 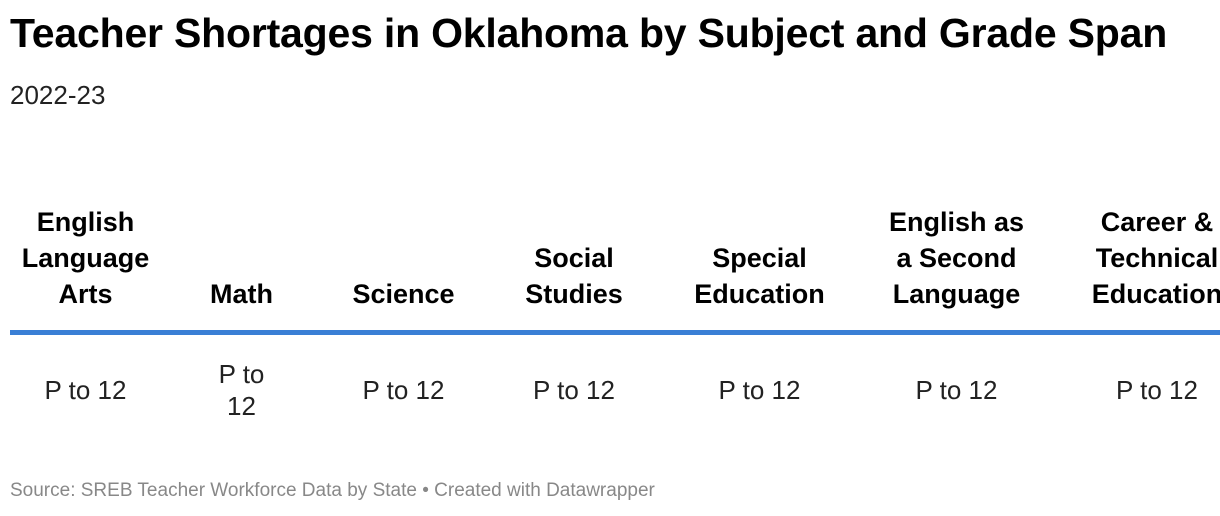 I want to click on column-header: Science, so click(x=403, y=242).